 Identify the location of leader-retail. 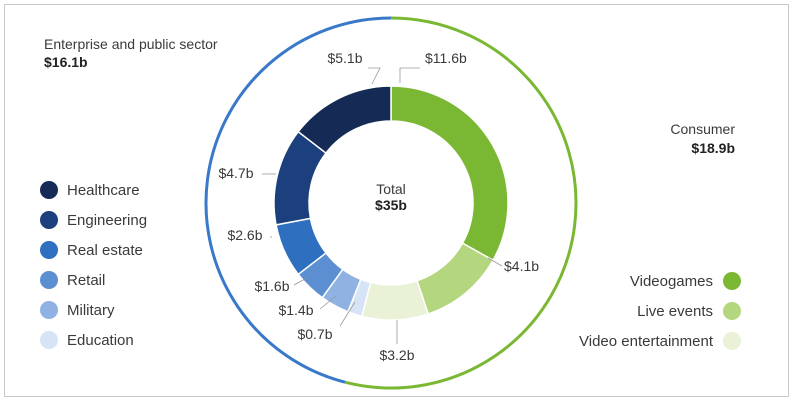
(299, 282).